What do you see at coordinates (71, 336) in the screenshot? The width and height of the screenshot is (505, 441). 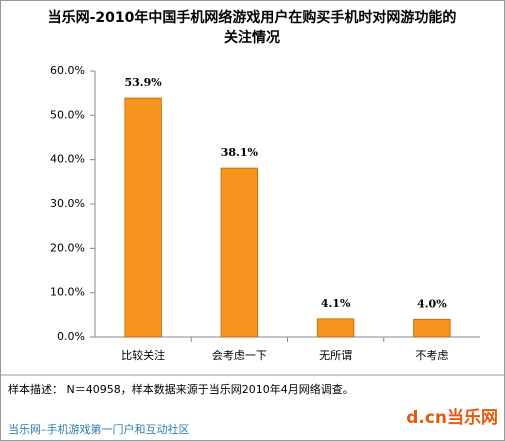 I see `y-tick-label: 0.0%` at bounding box center [71, 336].